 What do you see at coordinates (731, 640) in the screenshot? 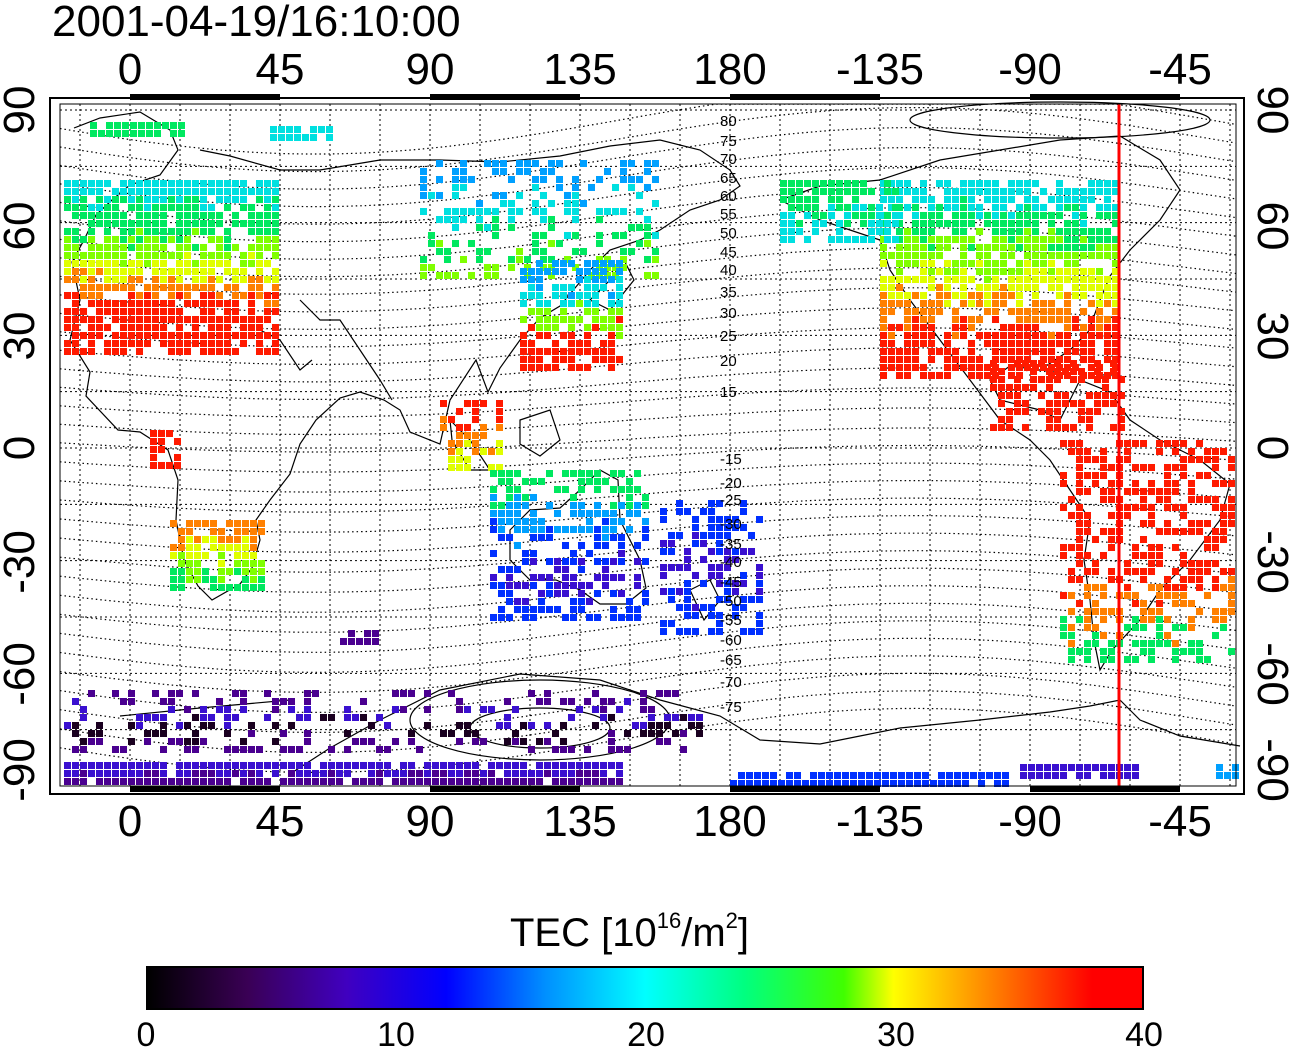
I see `contour-label: -60` at bounding box center [731, 640].